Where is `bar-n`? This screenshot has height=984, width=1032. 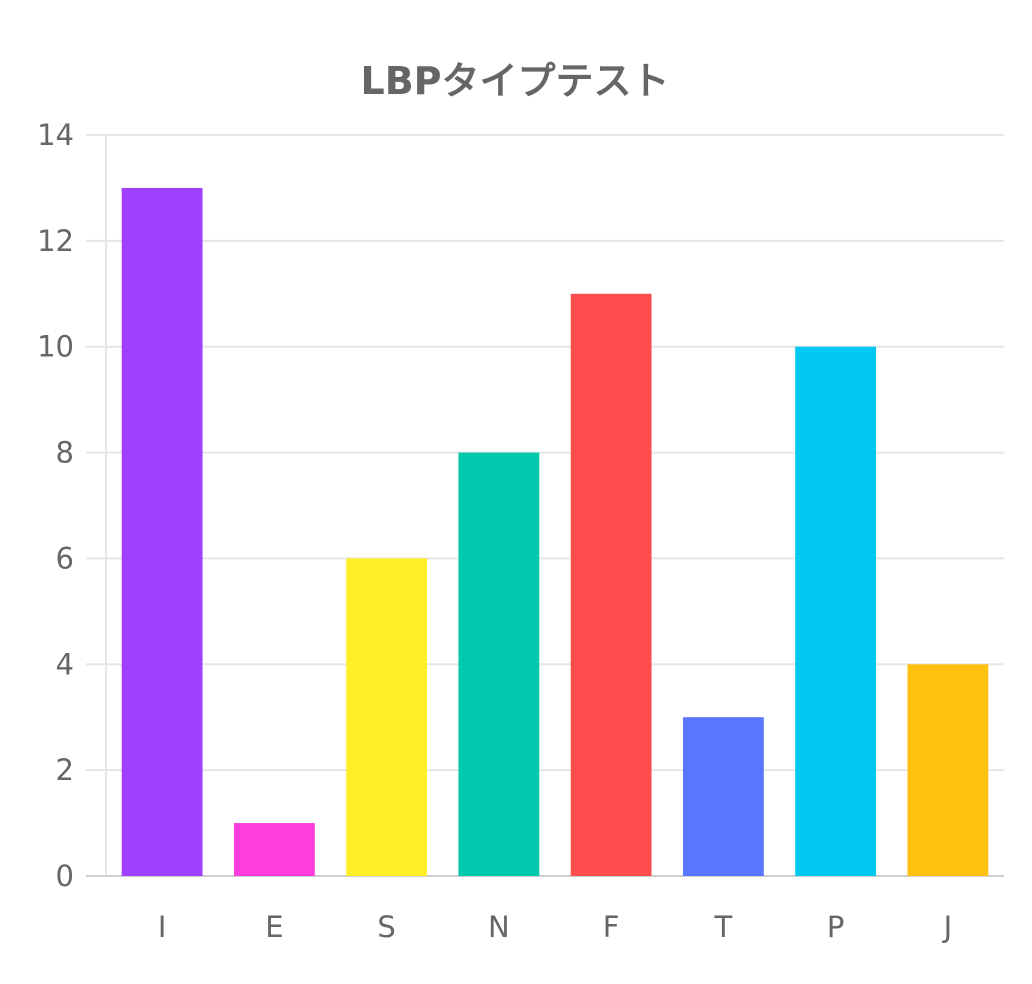 bar-n is located at coordinates (499, 664).